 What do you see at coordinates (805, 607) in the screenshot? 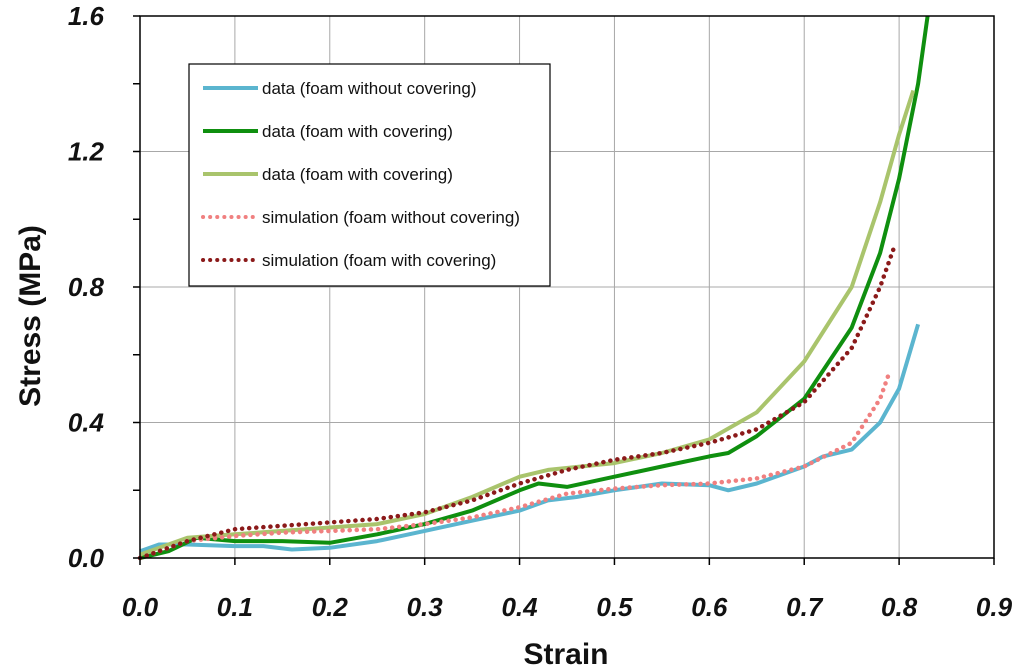
I see `x-tick-label: 0.7` at bounding box center [805, 607].